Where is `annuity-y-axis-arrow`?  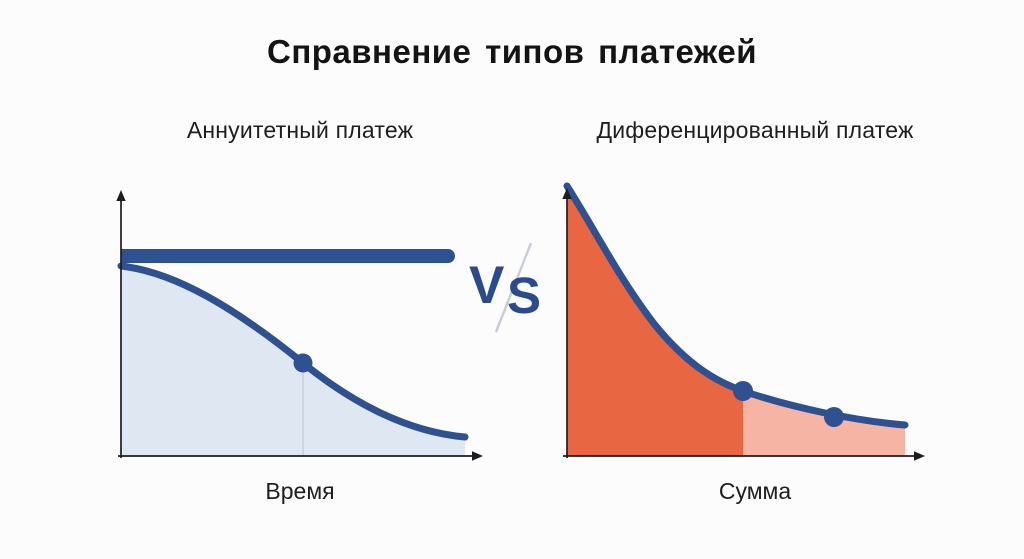 annuity-y-axis-arrow is located at coordinates (121, 195).